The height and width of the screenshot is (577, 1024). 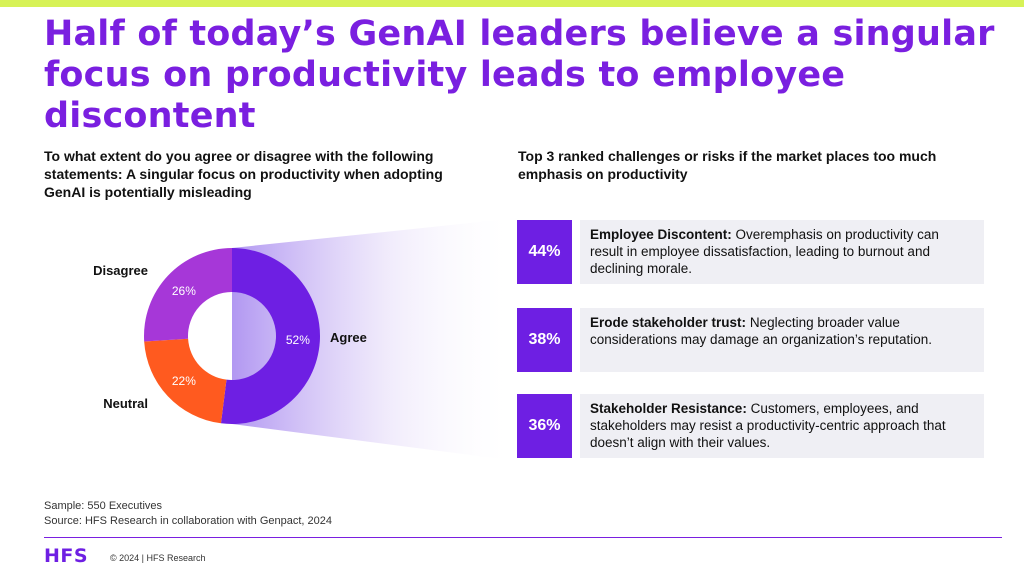 I want to click on slice-value-label: 26%, so click(x=184, y=291).